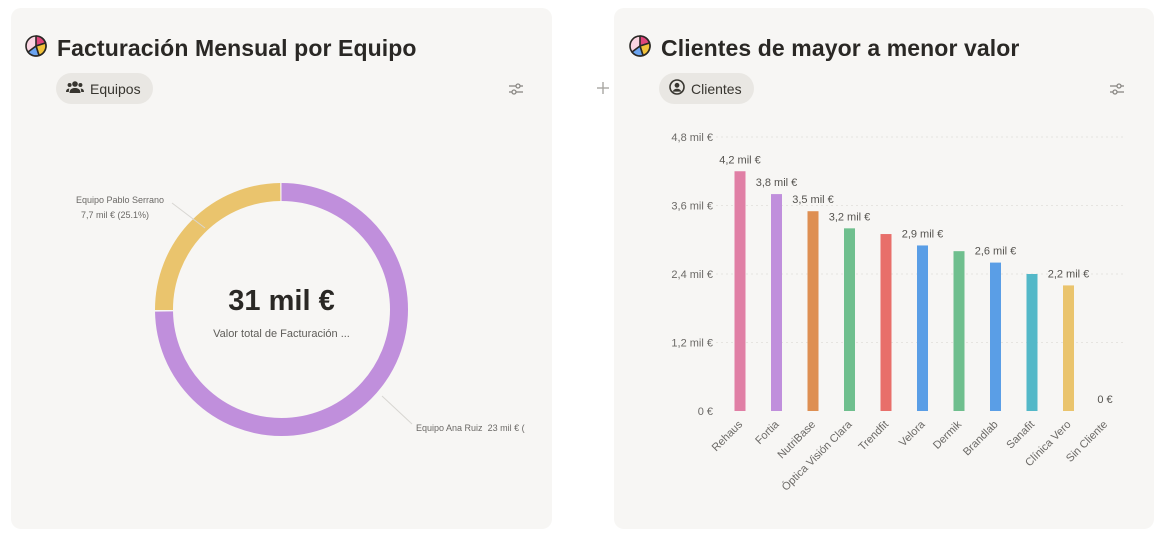 This screenshot has width=1163, height=539. I want to click on slice-value-ana: 23 mil € (, so click(506, 428).